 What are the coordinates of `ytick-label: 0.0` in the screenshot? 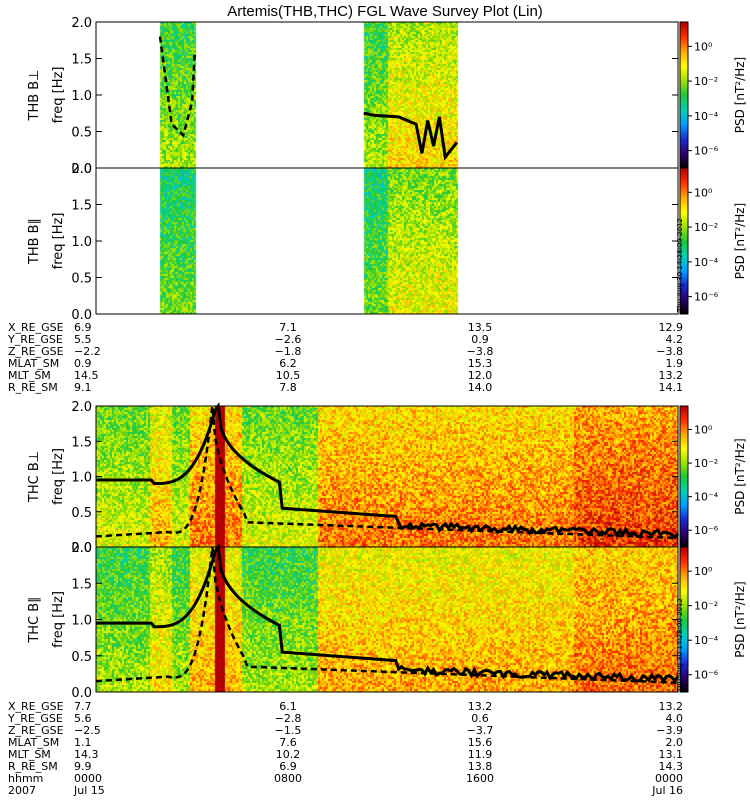 It's located at (81, 169).